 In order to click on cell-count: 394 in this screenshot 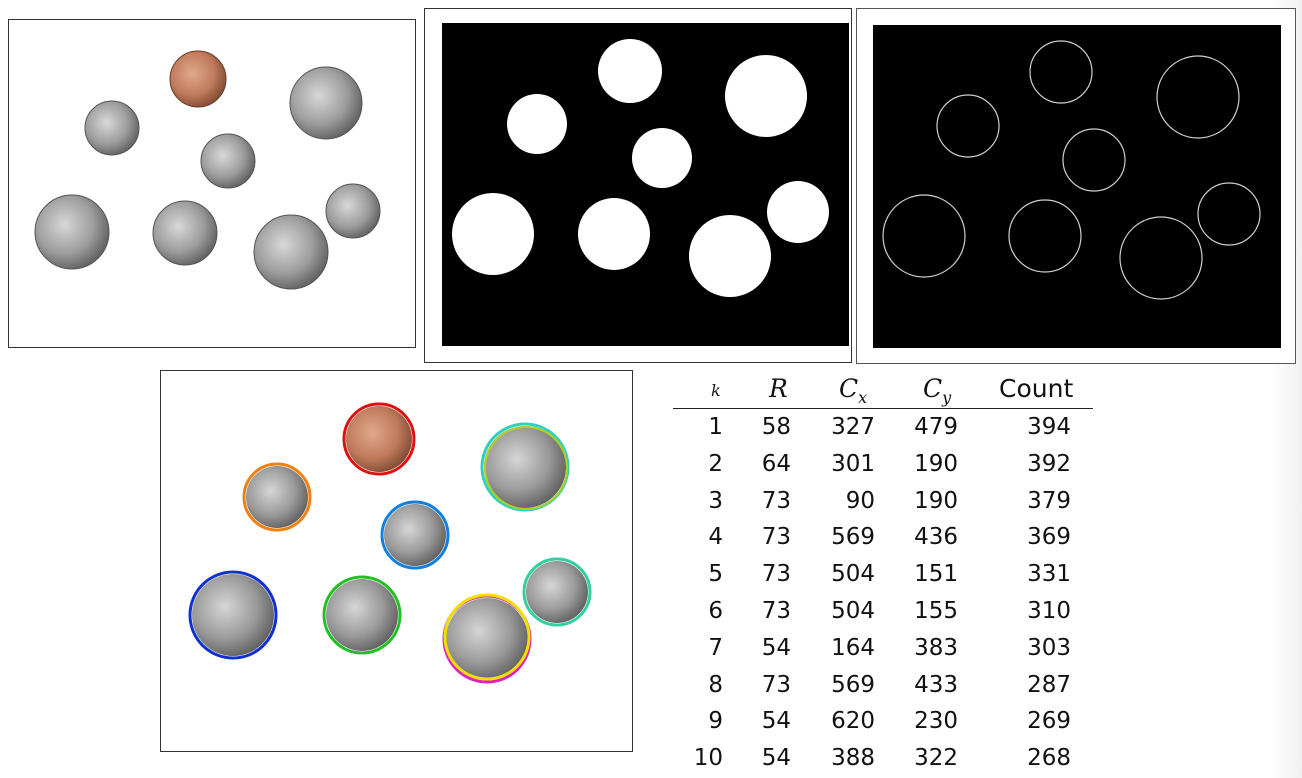, I will do `click(1049, 427)`.